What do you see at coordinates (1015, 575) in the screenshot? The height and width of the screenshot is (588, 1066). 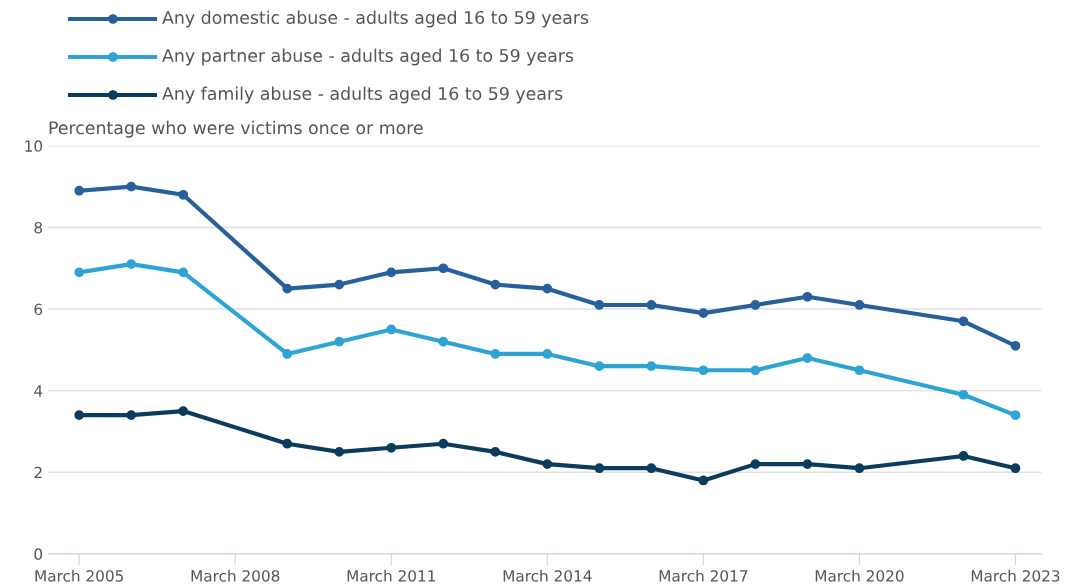 I see `x-tick-label: March 2023` at bounding box center [1015, 575].